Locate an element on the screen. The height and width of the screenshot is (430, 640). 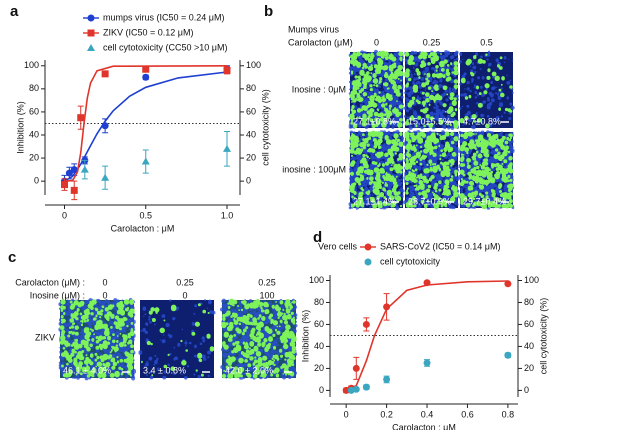
cell-value: 46.1 ± 4.0% is located at coordinates (87, 370).